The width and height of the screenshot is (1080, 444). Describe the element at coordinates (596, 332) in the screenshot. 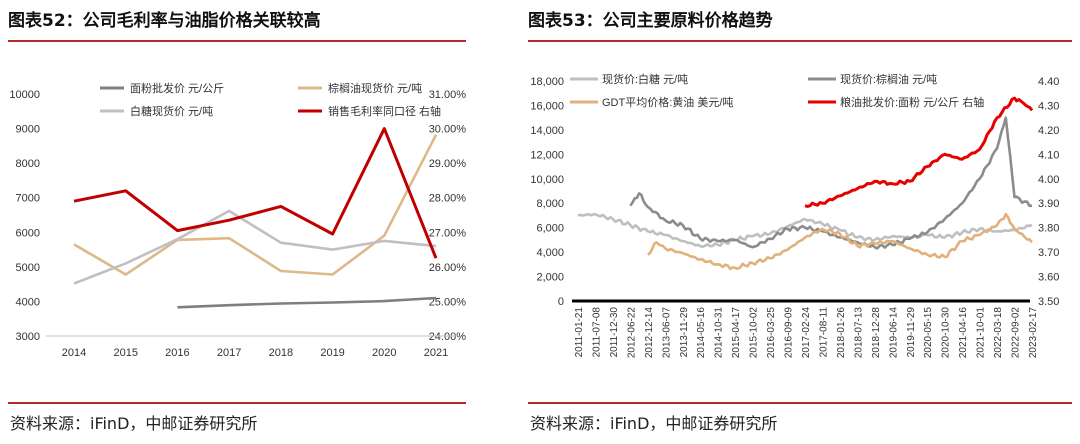

I see `chart2-x-tick-1: 2011-07-08` at that location.